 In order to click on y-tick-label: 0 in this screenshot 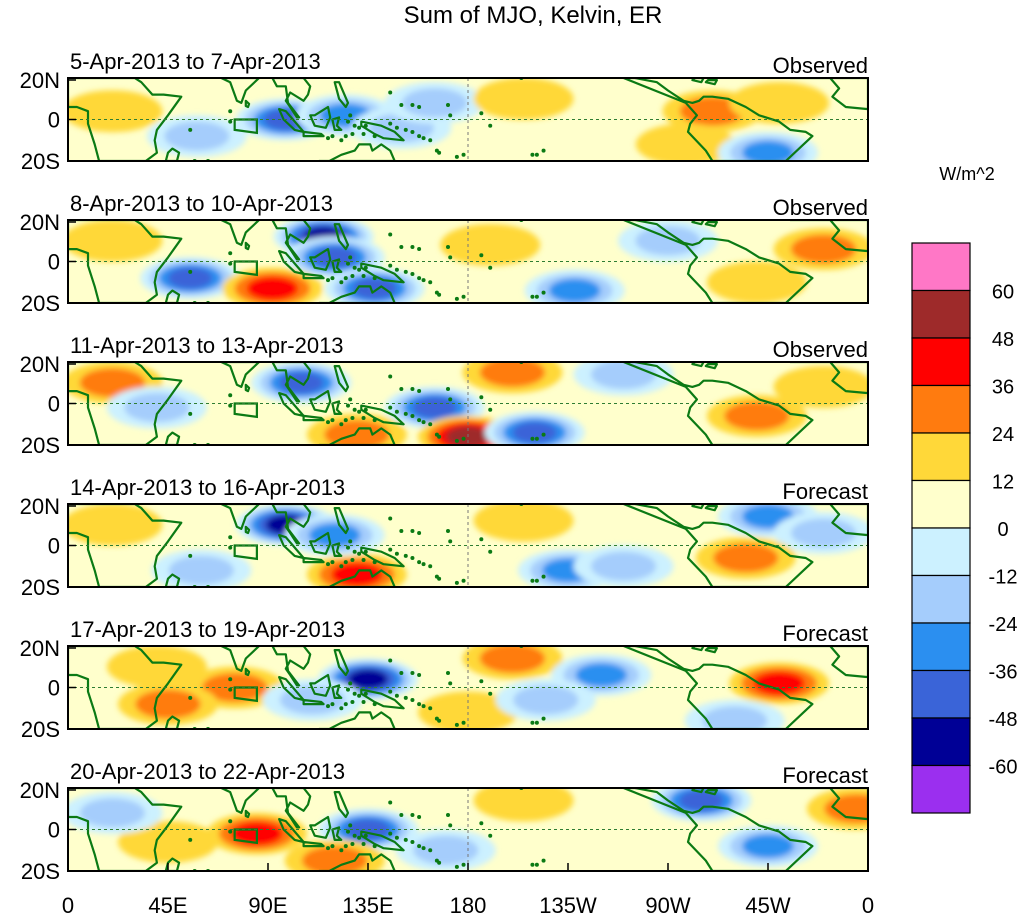, I will do `click(54, 546)`.